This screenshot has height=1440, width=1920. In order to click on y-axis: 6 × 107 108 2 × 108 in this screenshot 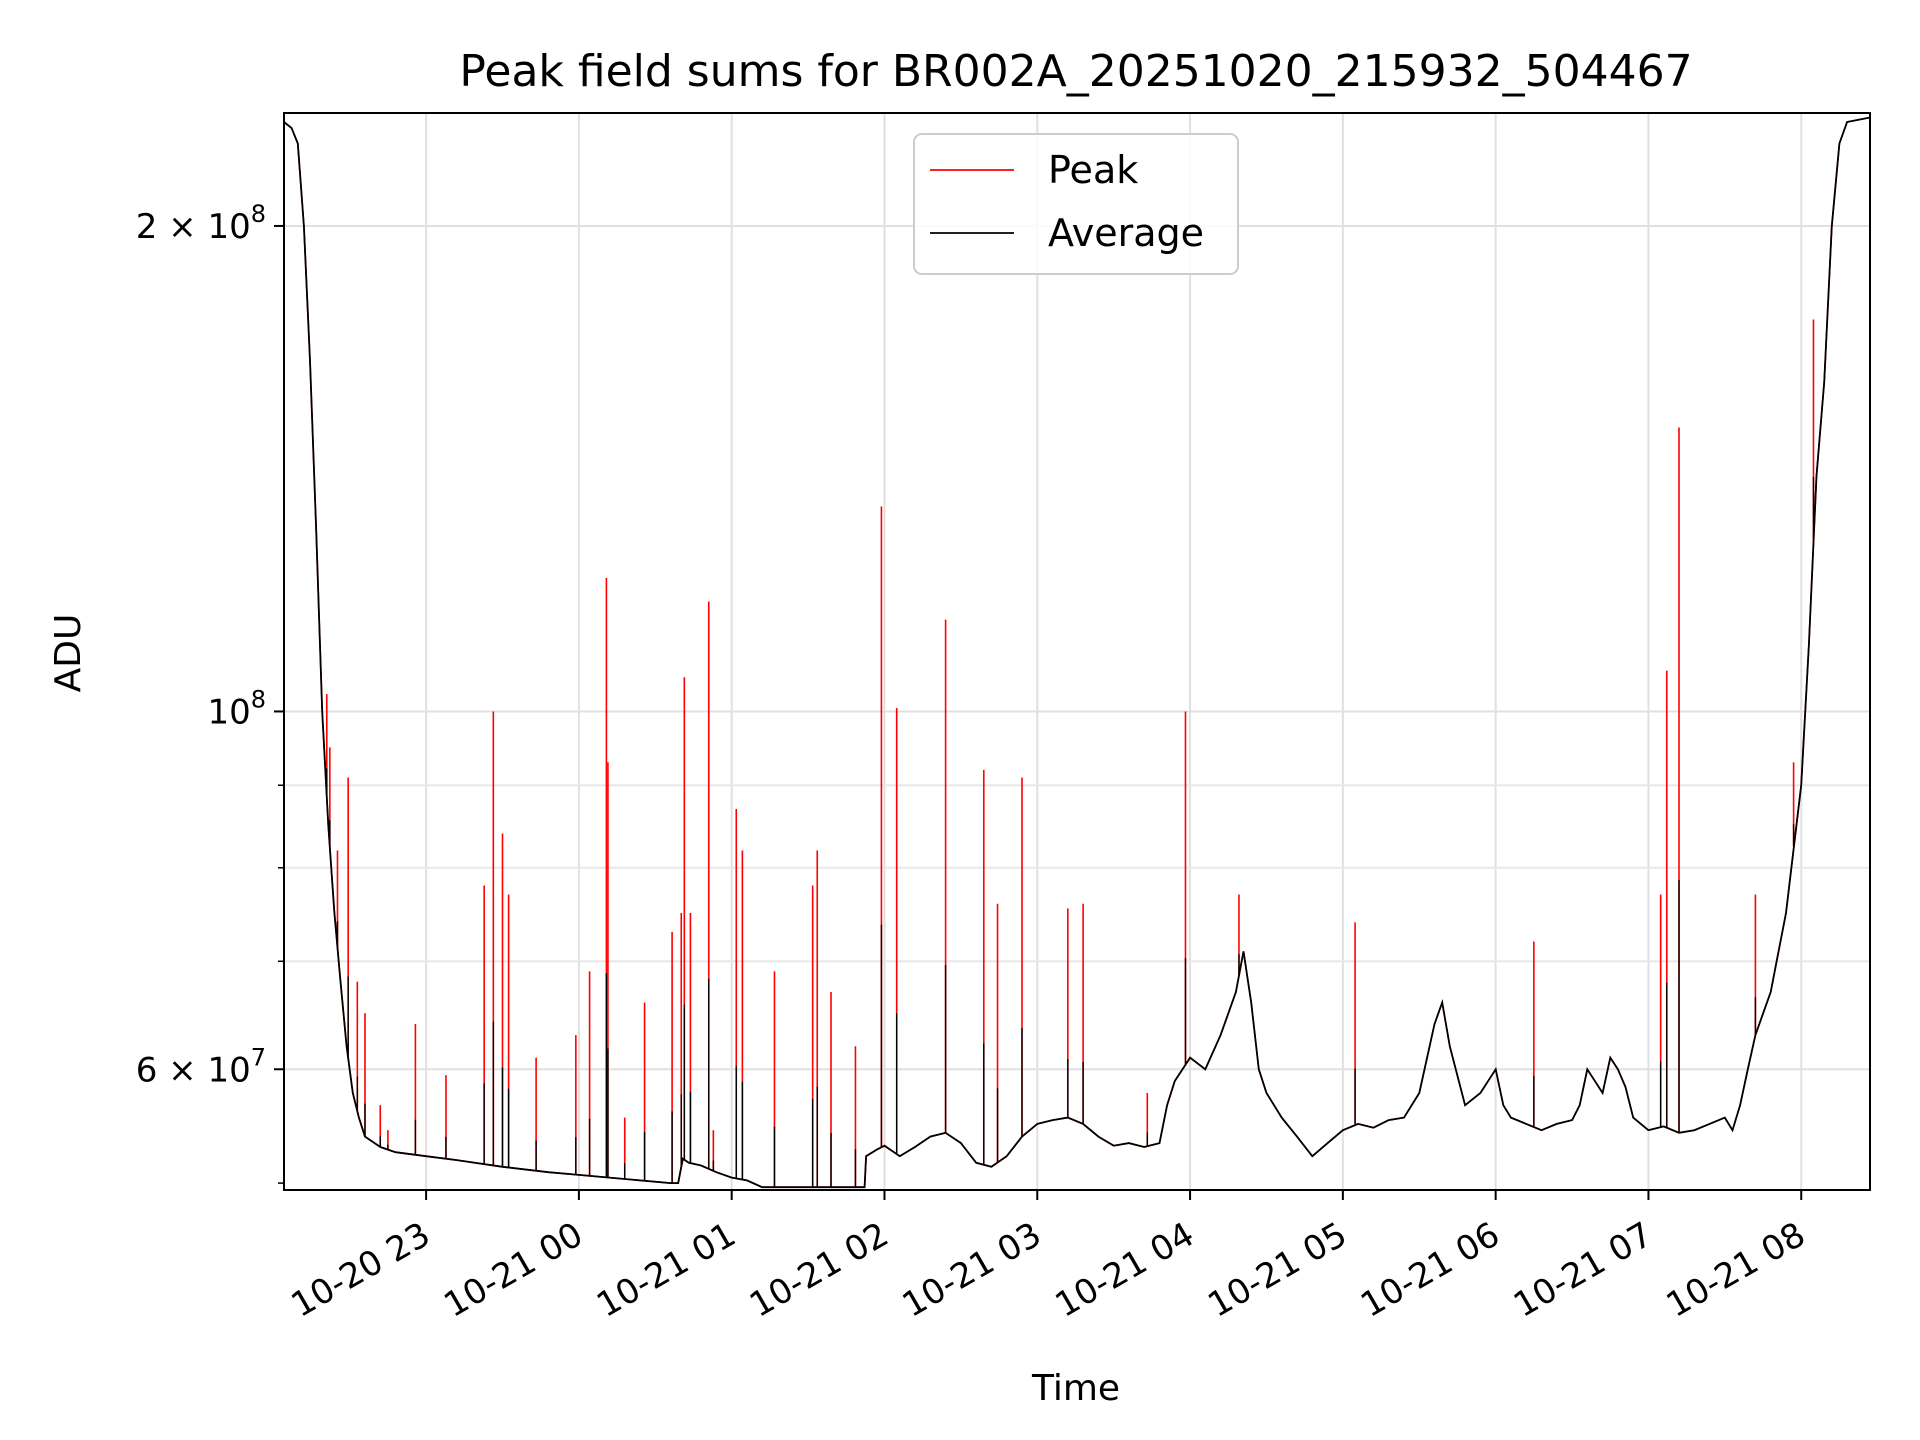, I will do `click(210, 692)`.